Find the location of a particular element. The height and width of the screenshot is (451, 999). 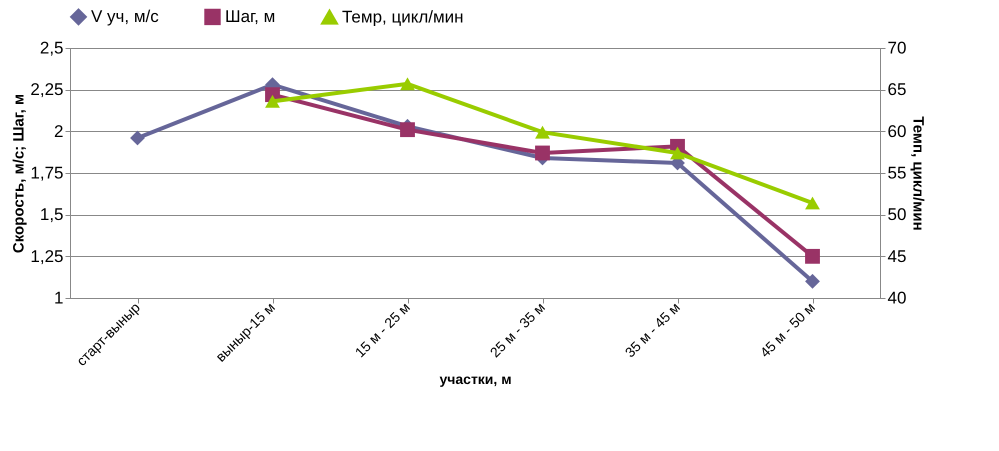

y-tick-label: 2 is located at coordinates (59, 131).